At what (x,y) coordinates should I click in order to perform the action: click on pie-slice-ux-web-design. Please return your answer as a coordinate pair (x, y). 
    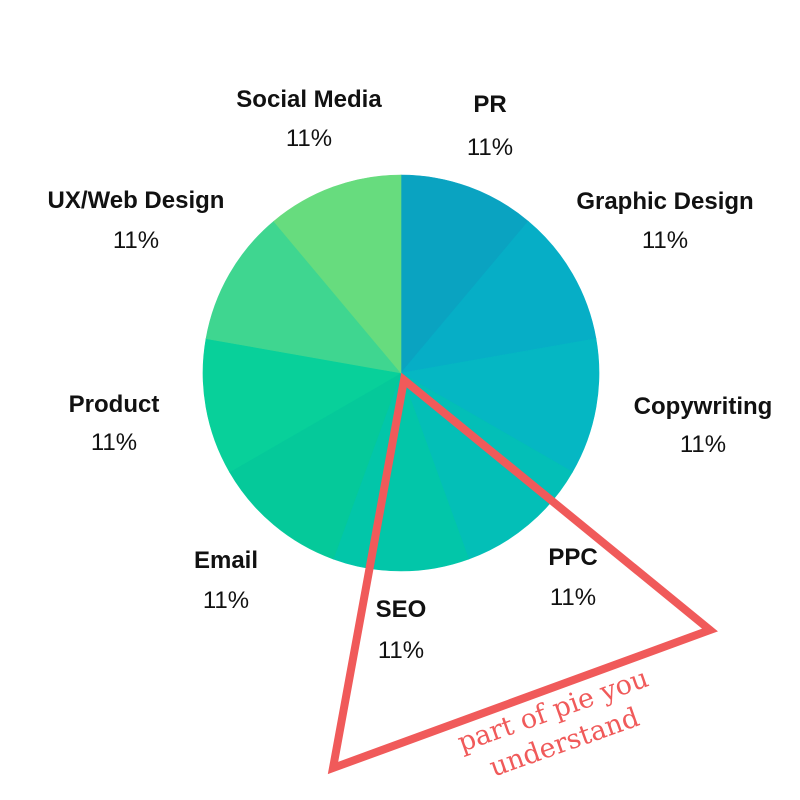
    Looking at the image, I should click on (303, 297).